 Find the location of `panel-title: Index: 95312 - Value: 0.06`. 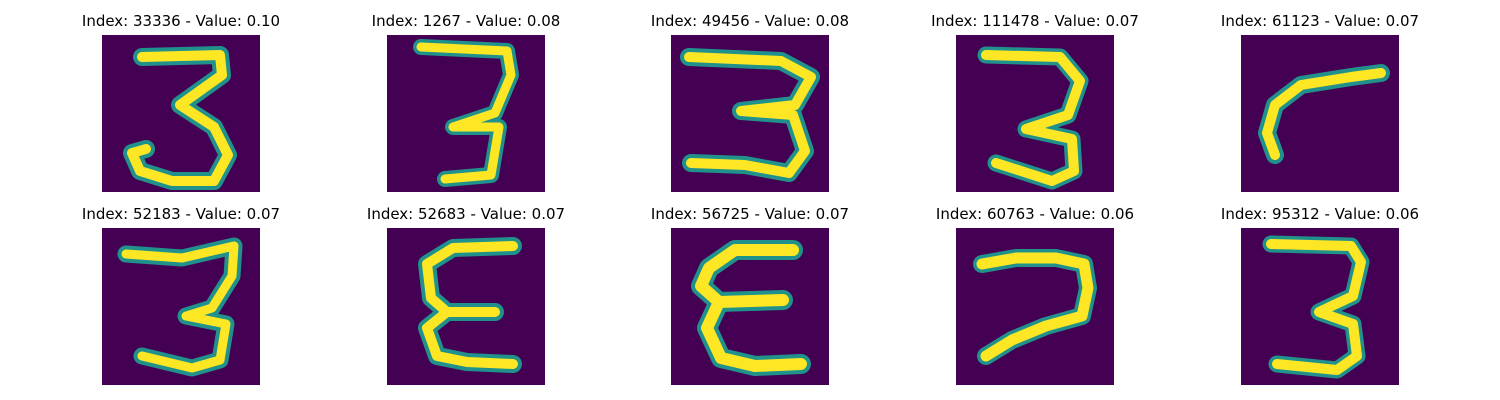

panel-title: Index: 95312 - Value: 0.06 is located at coordinates (1320, 214).